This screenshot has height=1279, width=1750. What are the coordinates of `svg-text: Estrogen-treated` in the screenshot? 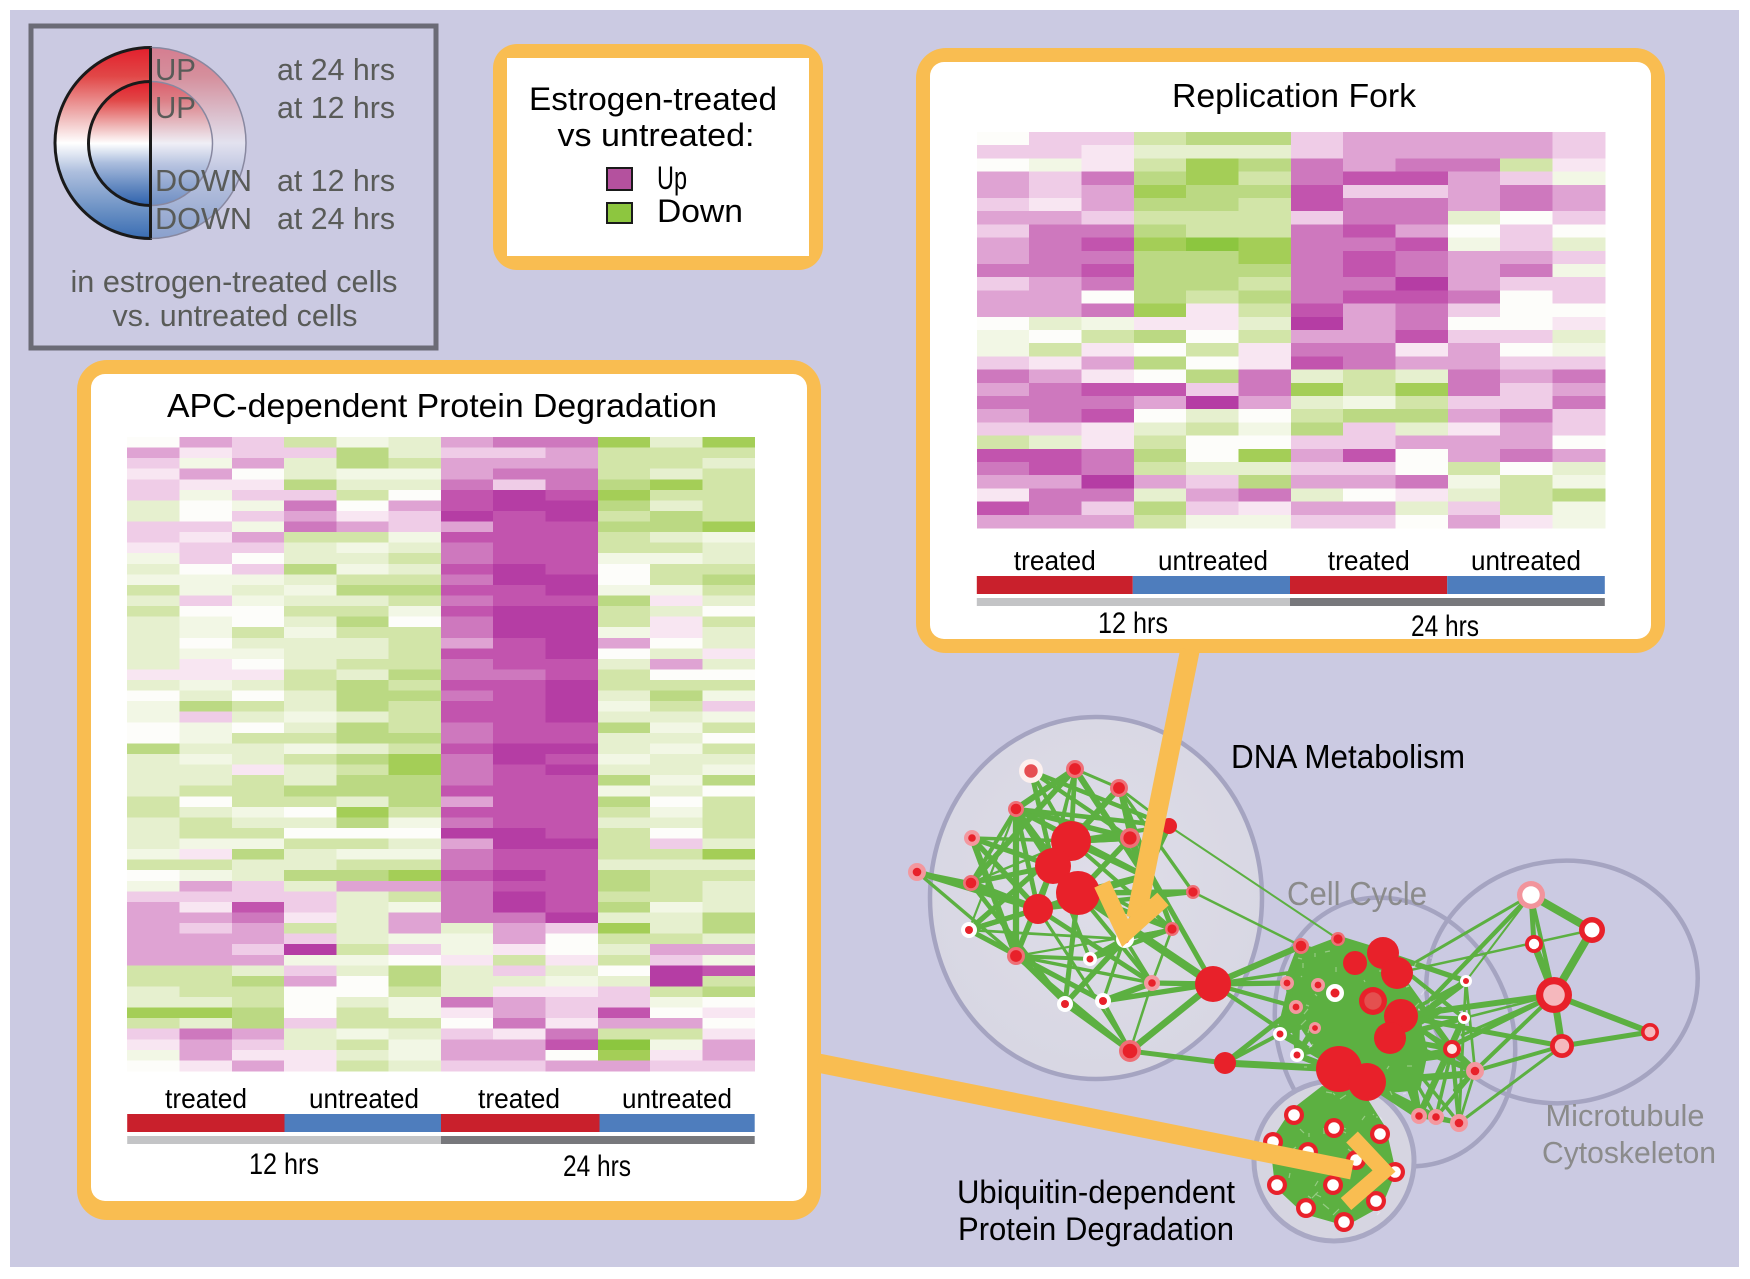 It's located at (653, 99).